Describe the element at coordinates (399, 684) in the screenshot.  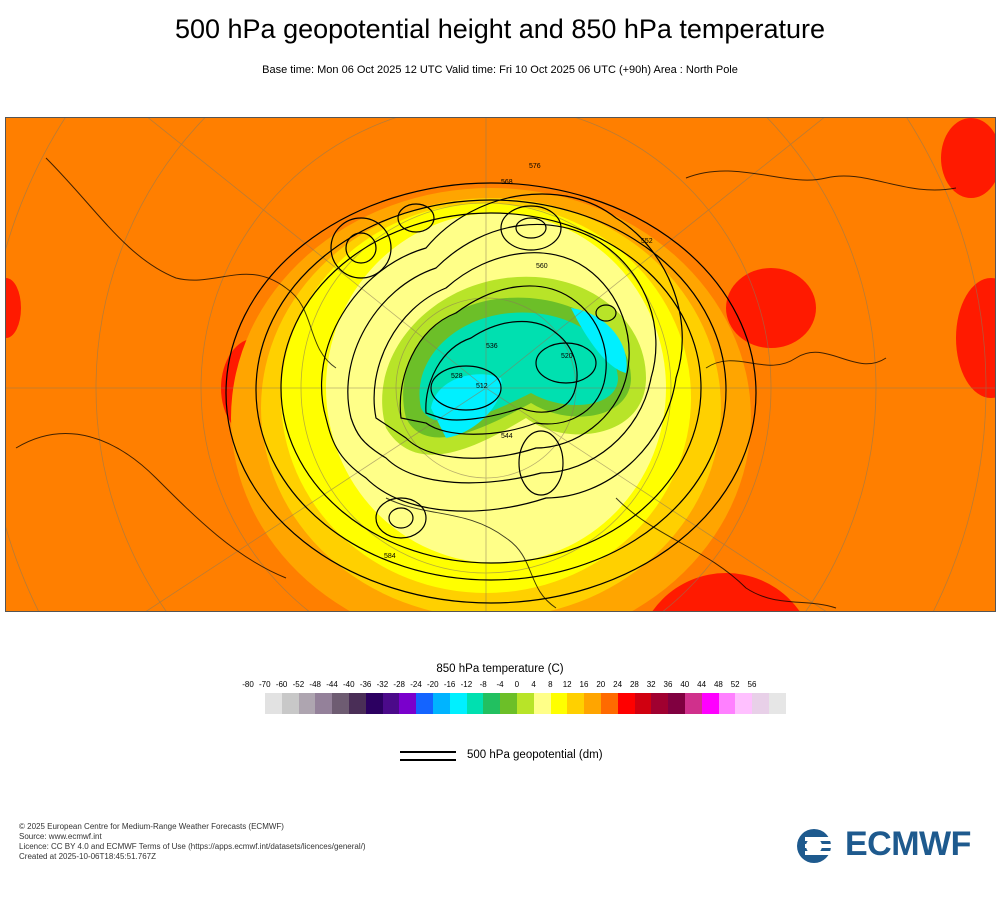
I see `colorbar-tick-label: -28` at that location.